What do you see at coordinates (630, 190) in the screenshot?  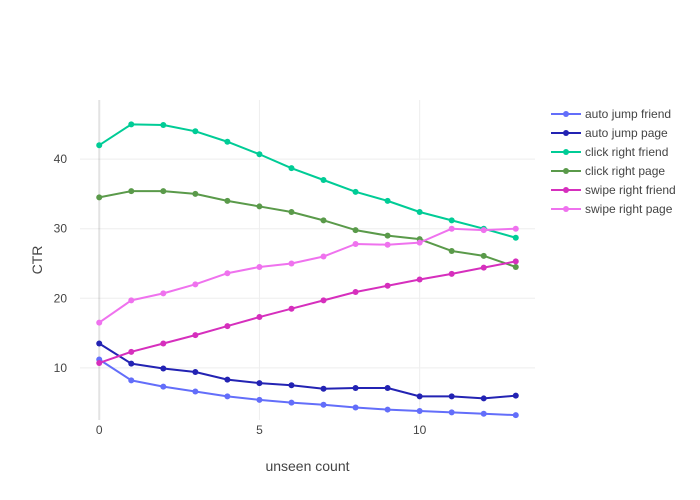 I see `legend-label: swipe right friend` at bounding box center [630, 190].